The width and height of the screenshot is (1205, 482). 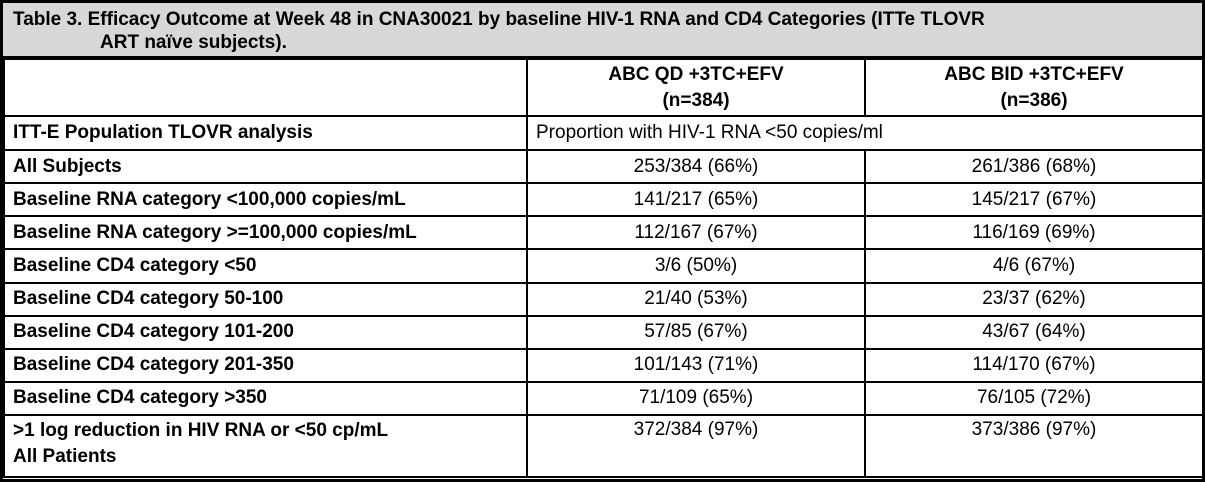 I want to click on qd-value: 3/6 (50%), so click(x=696, y=266).